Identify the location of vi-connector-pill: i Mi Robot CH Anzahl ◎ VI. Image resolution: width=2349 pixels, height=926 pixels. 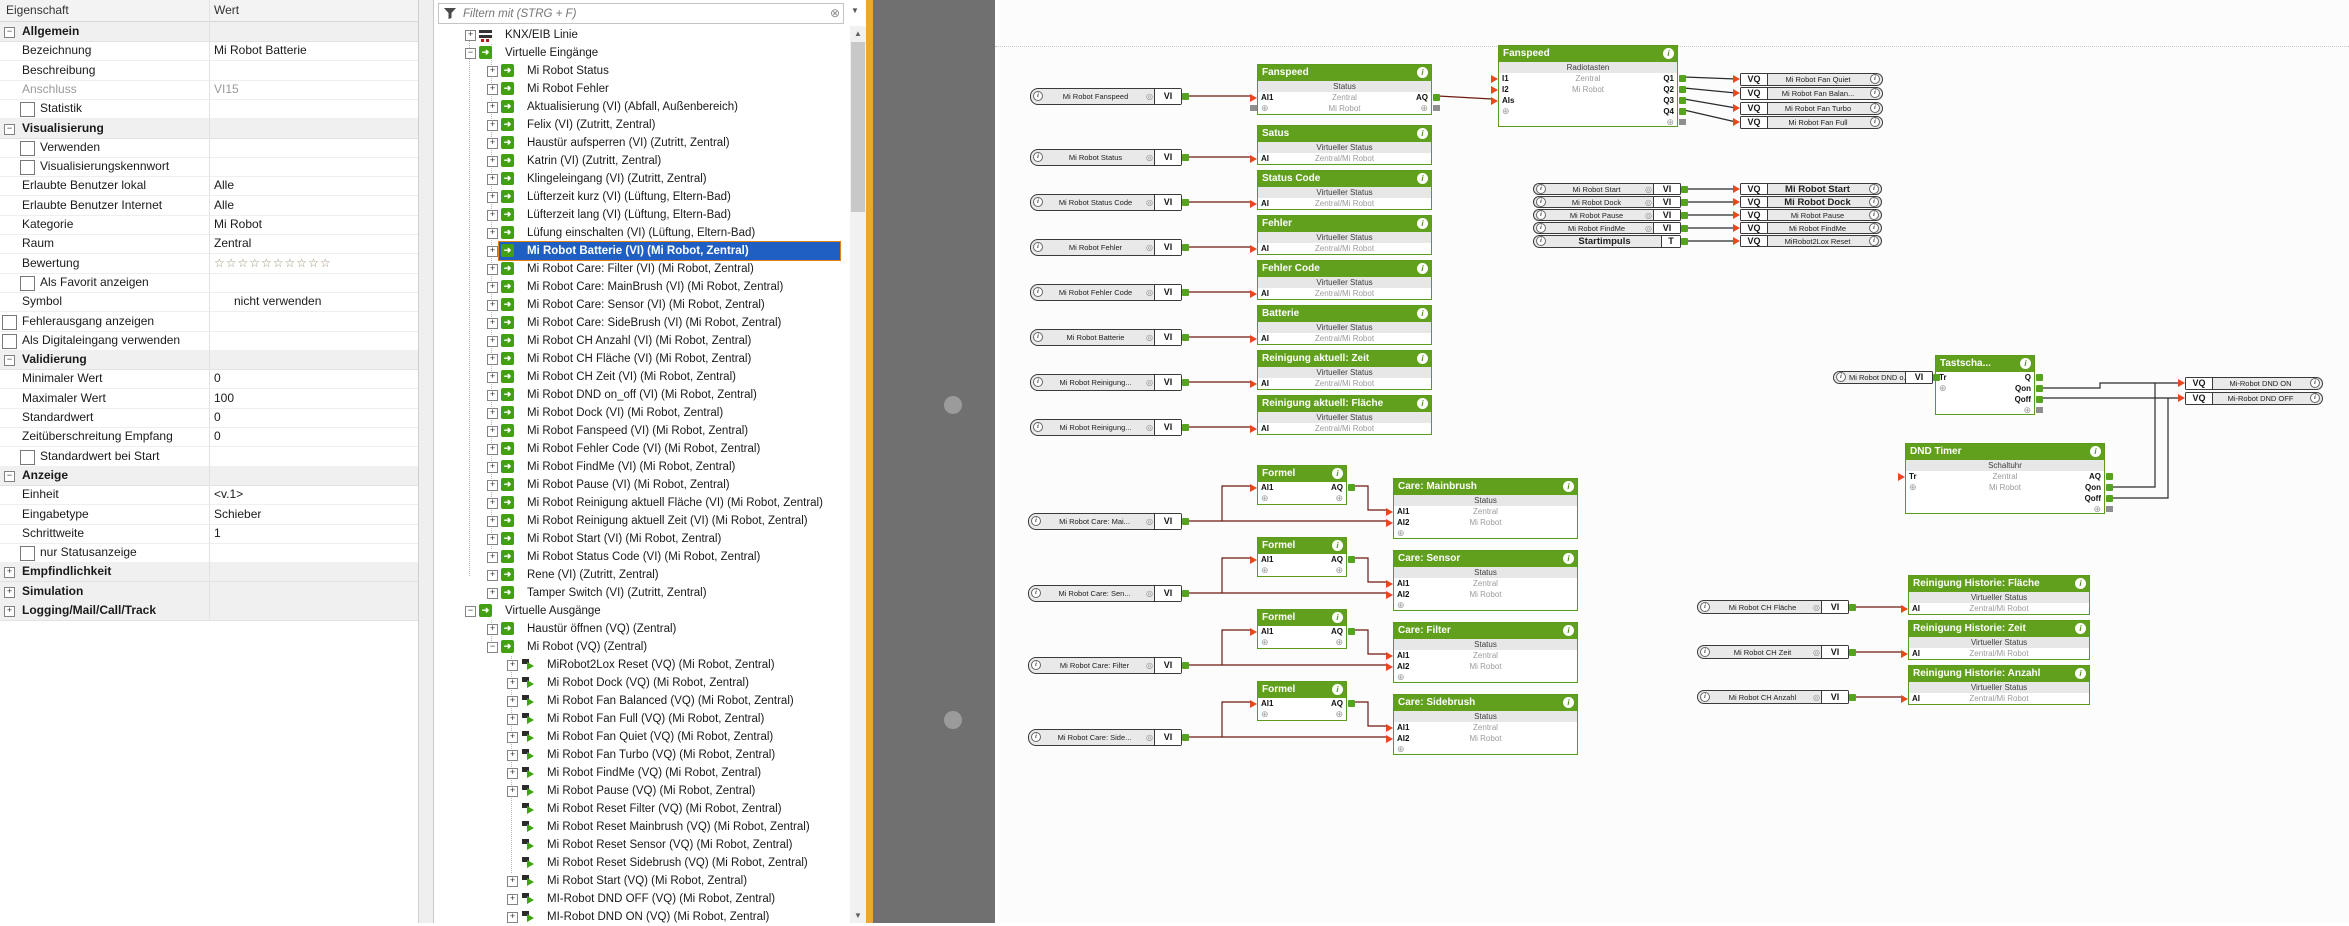
(1776, 697).